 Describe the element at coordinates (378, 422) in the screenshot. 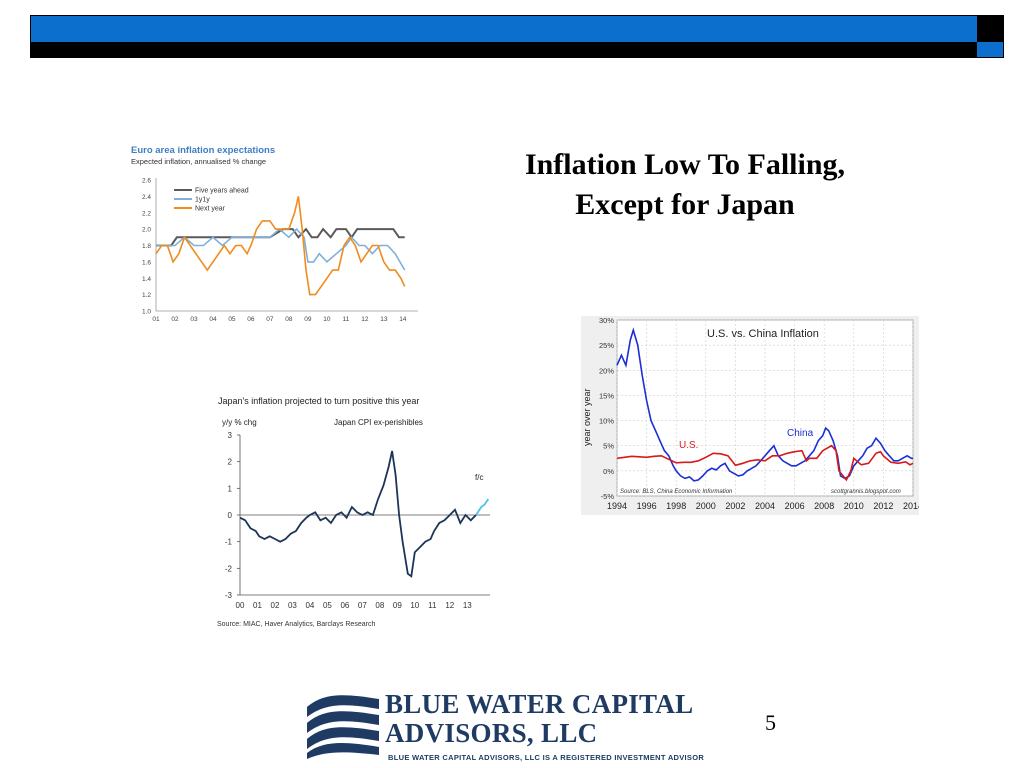

I see `japan-series-label: Japan CPI ex-perishibles` at that location.